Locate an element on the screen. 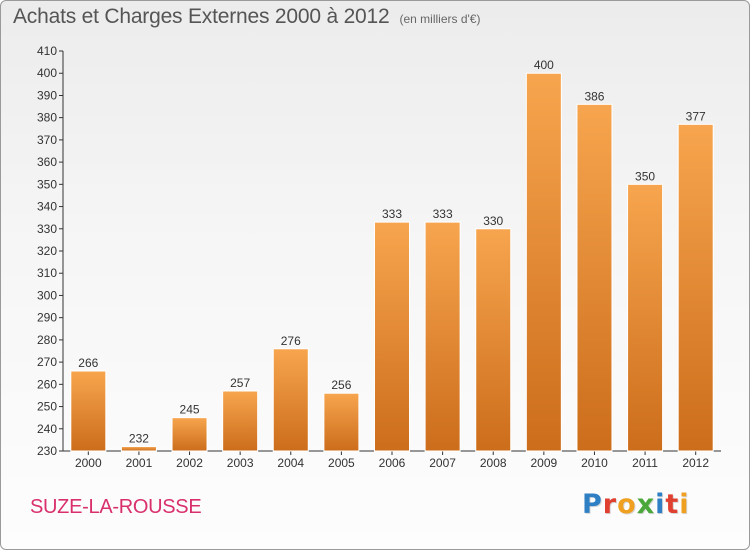 Image resolution: width=750 pixels, height=550 pixels. logo-letter: P is located at coordinates (592, 504).